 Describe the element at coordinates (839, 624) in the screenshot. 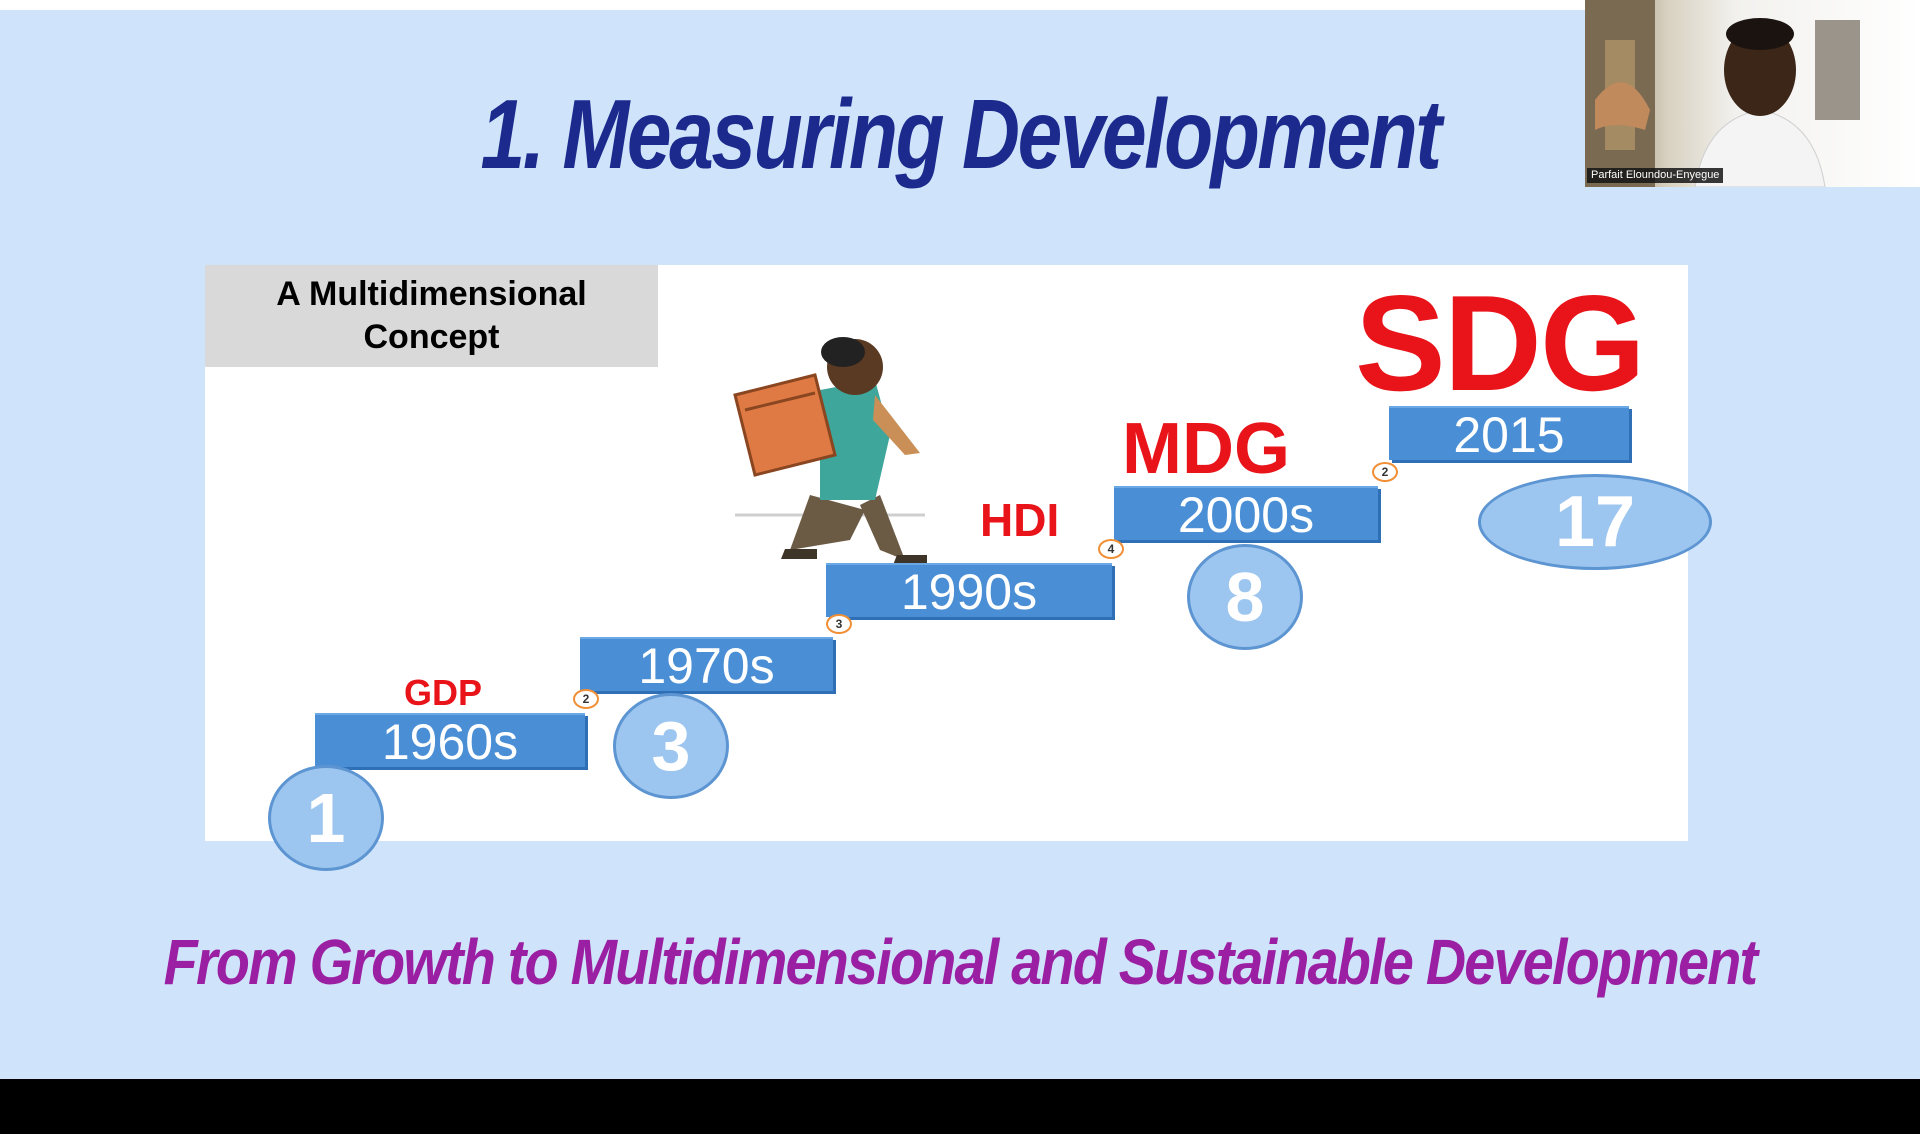

I see `step-marker: 3` at that location.